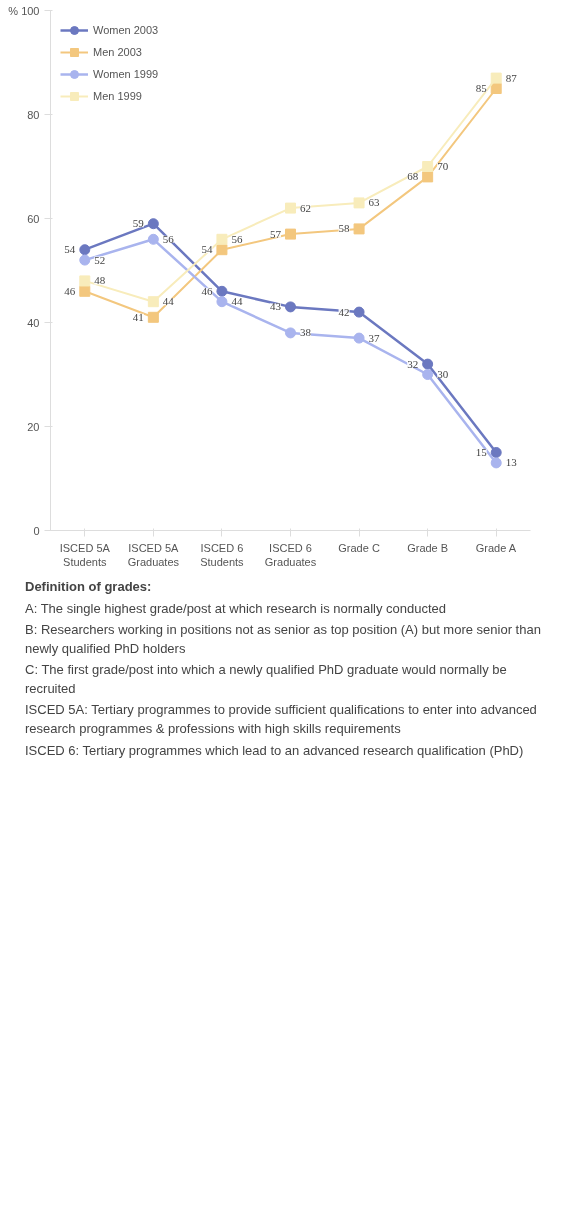 Image resolution: width=562 pixels, height=1222 pixels. Describe the element at coordinates (281, 719) in the screenshot. I see `text: ISCED 5A: Tertiary programmes to provide sufficient qualifications to enter into advanced research programmes & professions with high skills requirements` at that location.